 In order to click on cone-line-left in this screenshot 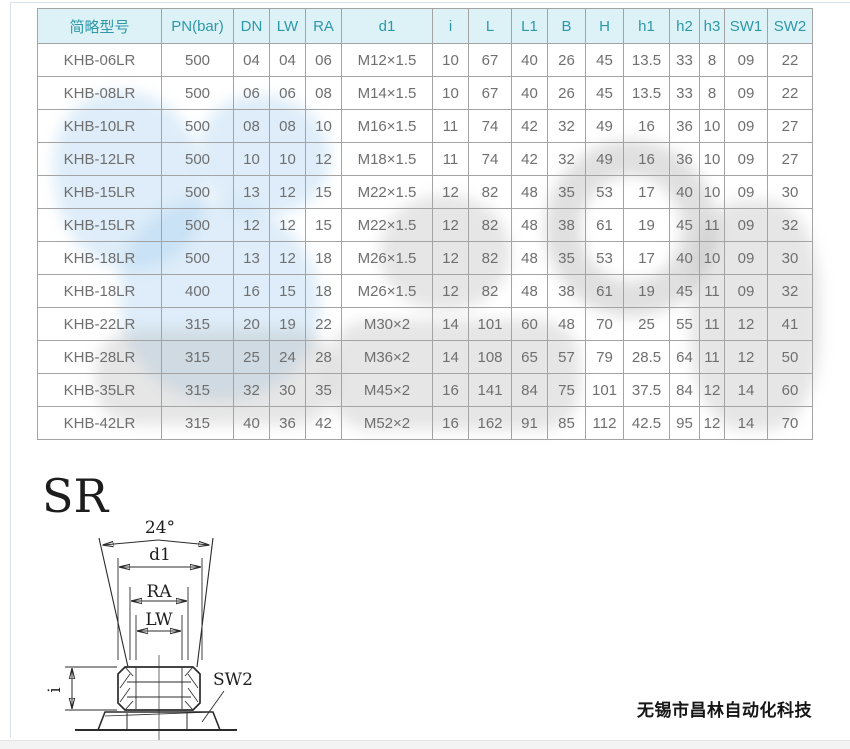, I will do `click(113, 602)`.